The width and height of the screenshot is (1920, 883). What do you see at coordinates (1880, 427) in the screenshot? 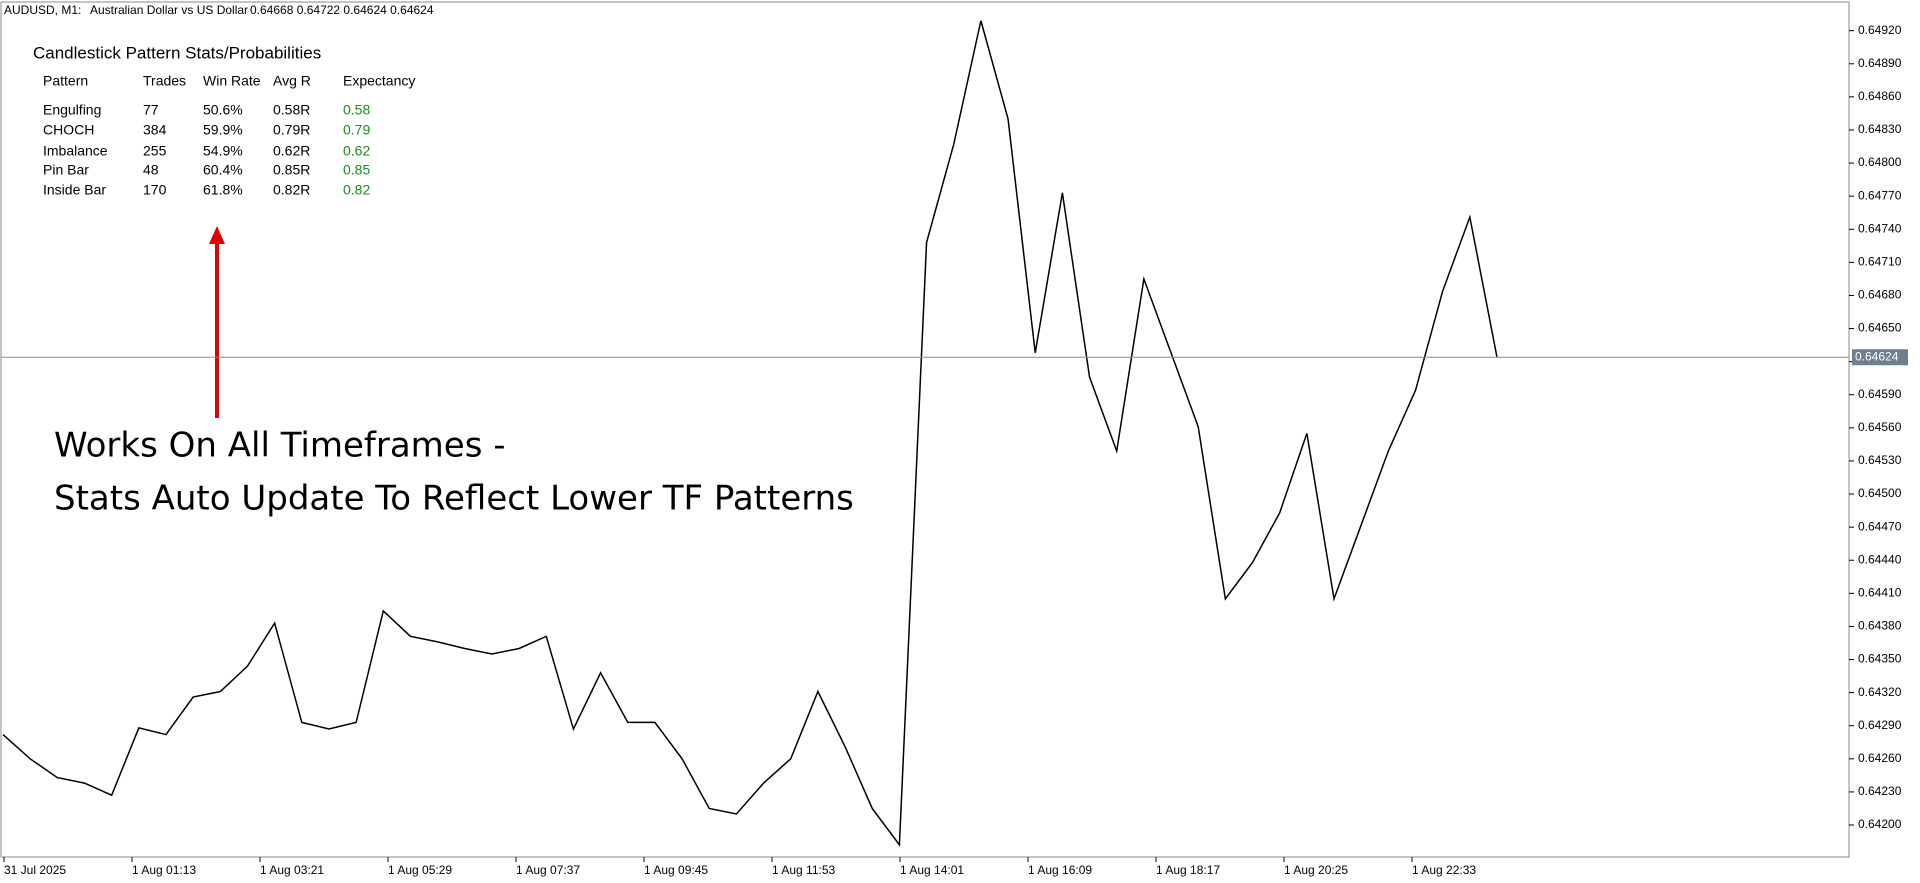
I see `y-tick-label: 0.64560` at bounding box center [1880, 427].